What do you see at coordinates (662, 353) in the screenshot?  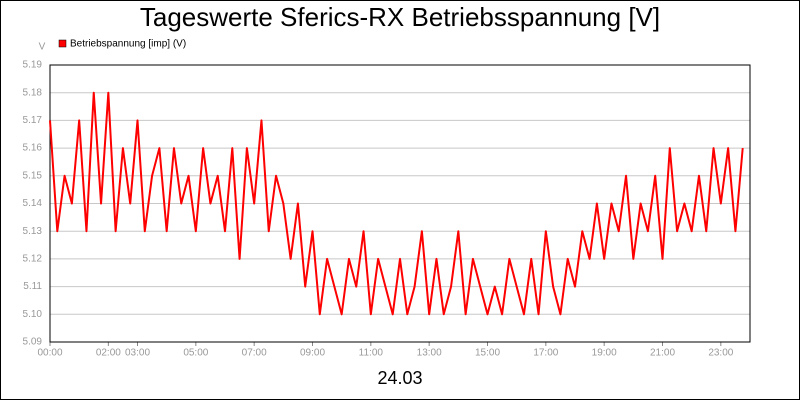 I see `x-tick-label: 21:00` at bounding box center [662, 353].